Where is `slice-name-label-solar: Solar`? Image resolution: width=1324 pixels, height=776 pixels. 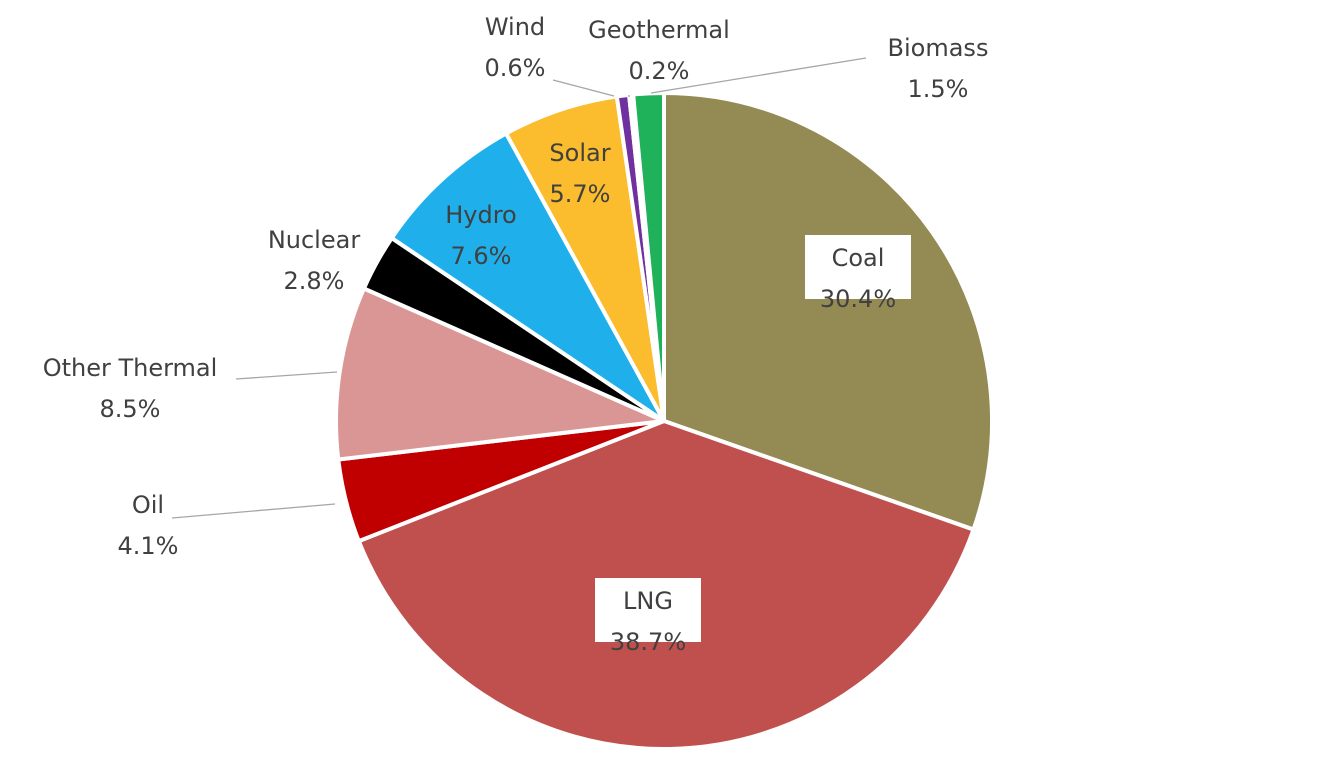 slice-name-label-solar: Solar is located at coordinates (579, 153).